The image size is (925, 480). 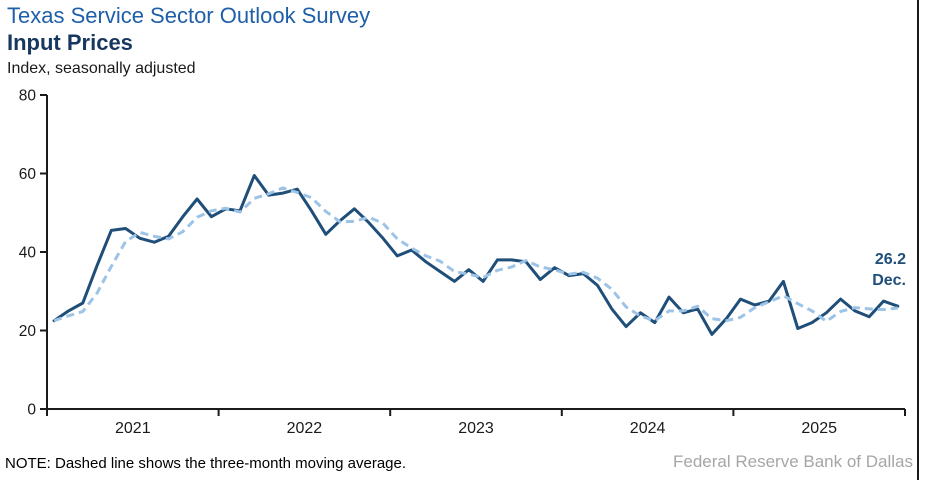 What do you see at coordinates (819, 428) in the screenshot?
I see `x-year-label: 2025` at bounding box center [819, 428].